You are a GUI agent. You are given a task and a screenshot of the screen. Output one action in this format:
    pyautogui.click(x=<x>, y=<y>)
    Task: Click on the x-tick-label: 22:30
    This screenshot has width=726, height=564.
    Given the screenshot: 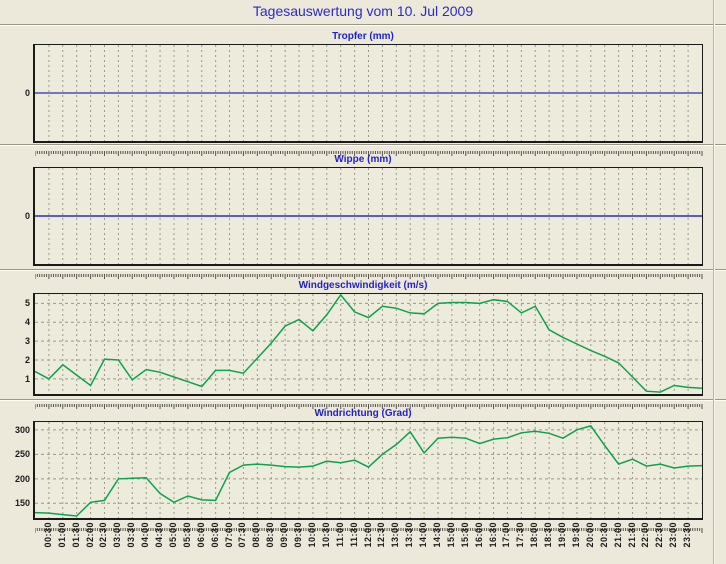 What is the action you would take?
    pyautogui.click(x=659, y=535)
    